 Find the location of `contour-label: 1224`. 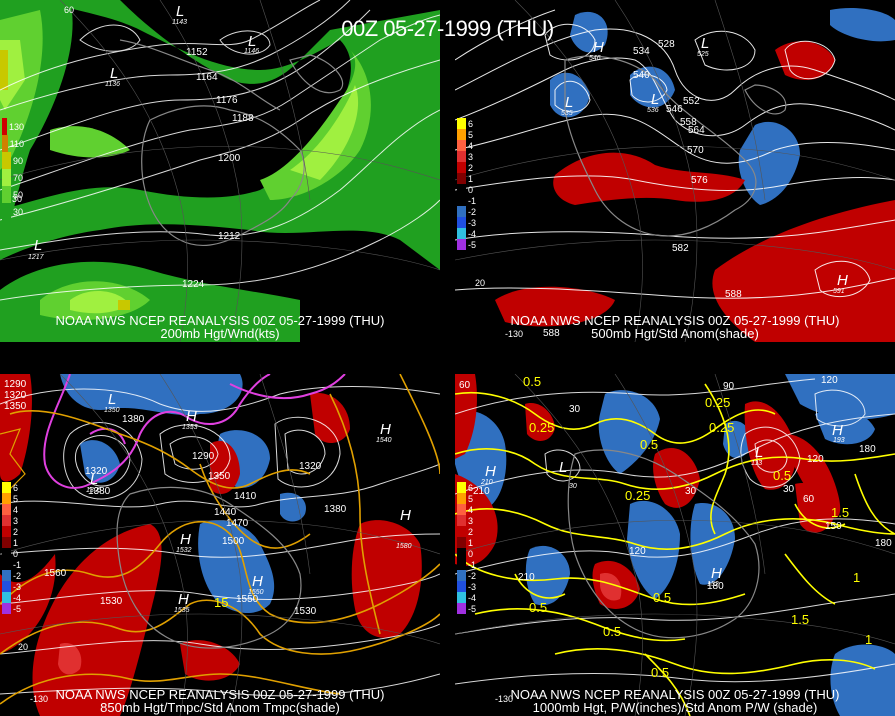

contour-label: 1224 is located at coordinates (193, 284).